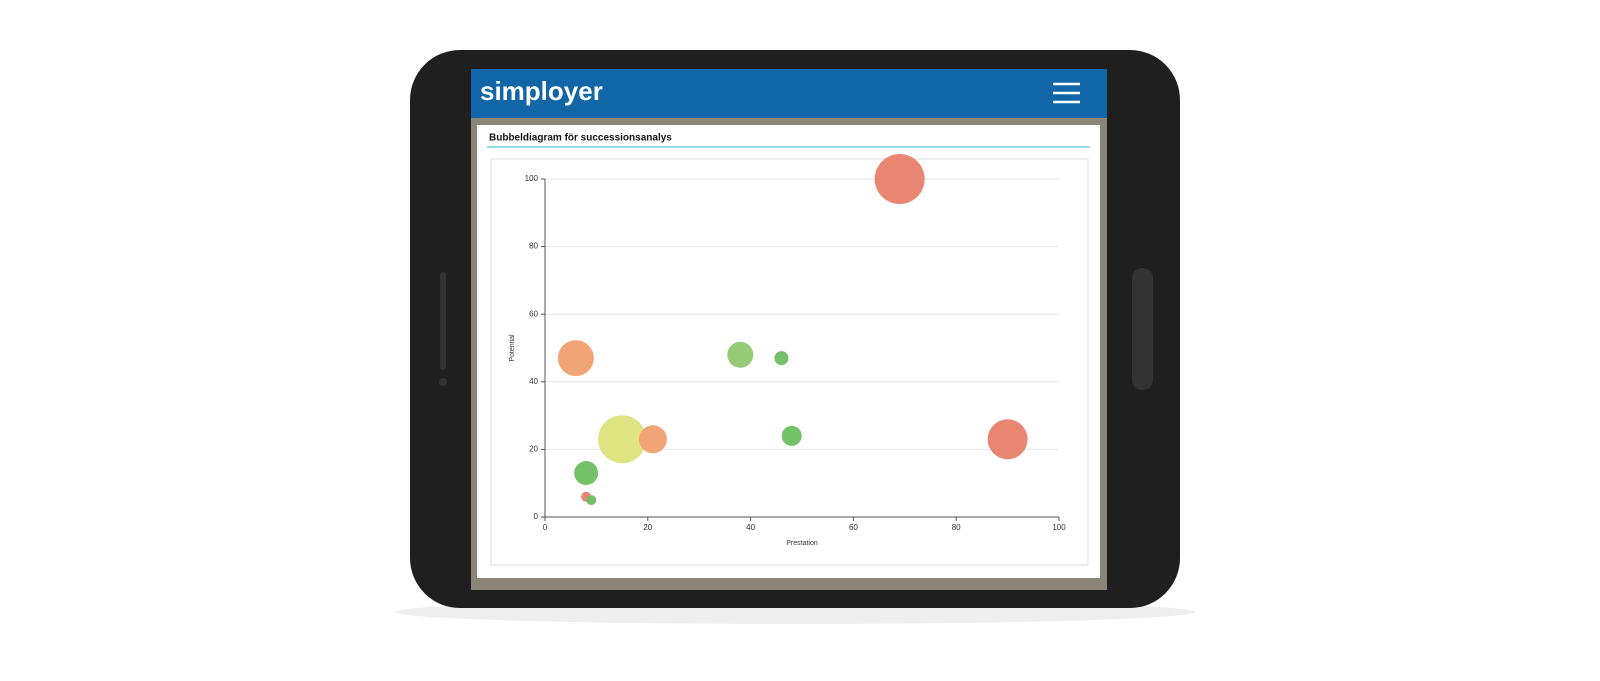 This screenshot has width=1600, height=681. Describe the element at coordinates (802, 543) in the screenshot. I see `x-axis-label: Prestation` at that location.